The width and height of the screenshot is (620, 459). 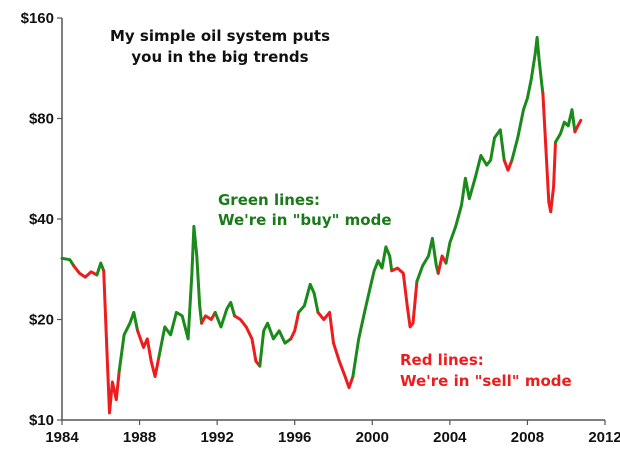 I want to click on x-axis-ticks: 1984 1988 1992 1996 2000 2004 2008 2012, so click(x=332, y=433).